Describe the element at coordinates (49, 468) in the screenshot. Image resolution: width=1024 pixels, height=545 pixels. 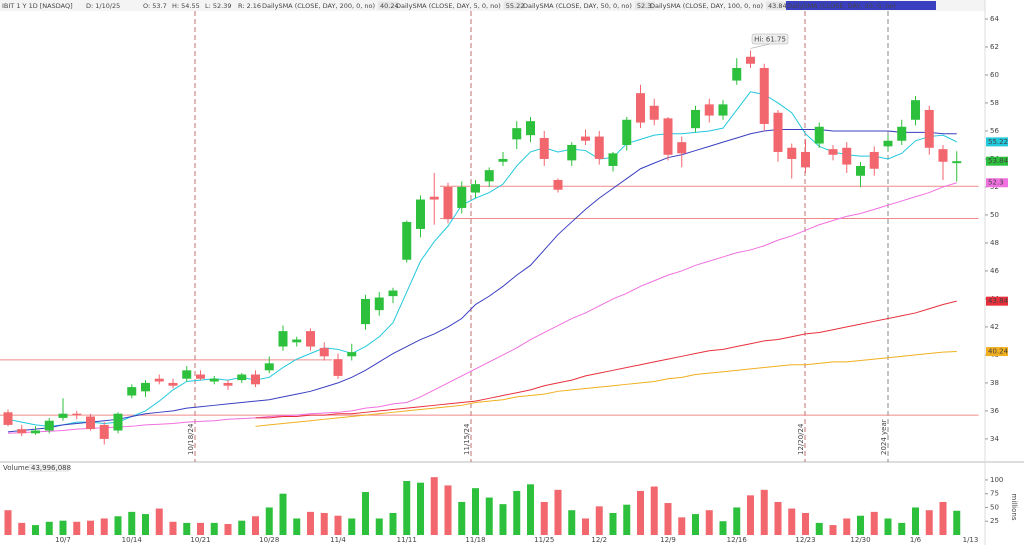
I see `volume-value-box` at that location.